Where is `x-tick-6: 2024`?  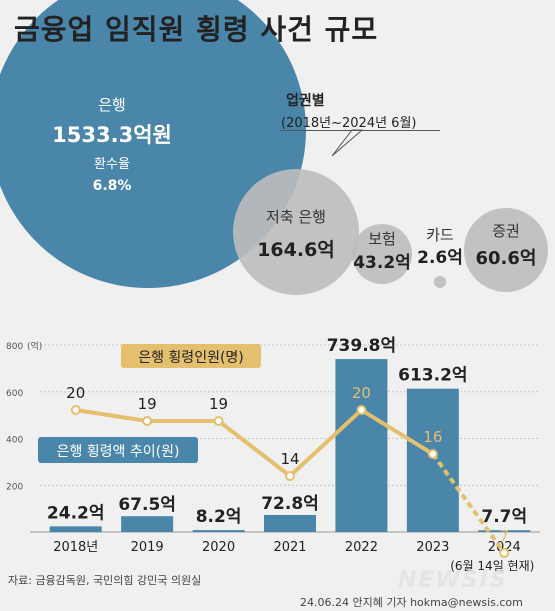 x-tick-6: 2024 is located at coordinates (504, 547).